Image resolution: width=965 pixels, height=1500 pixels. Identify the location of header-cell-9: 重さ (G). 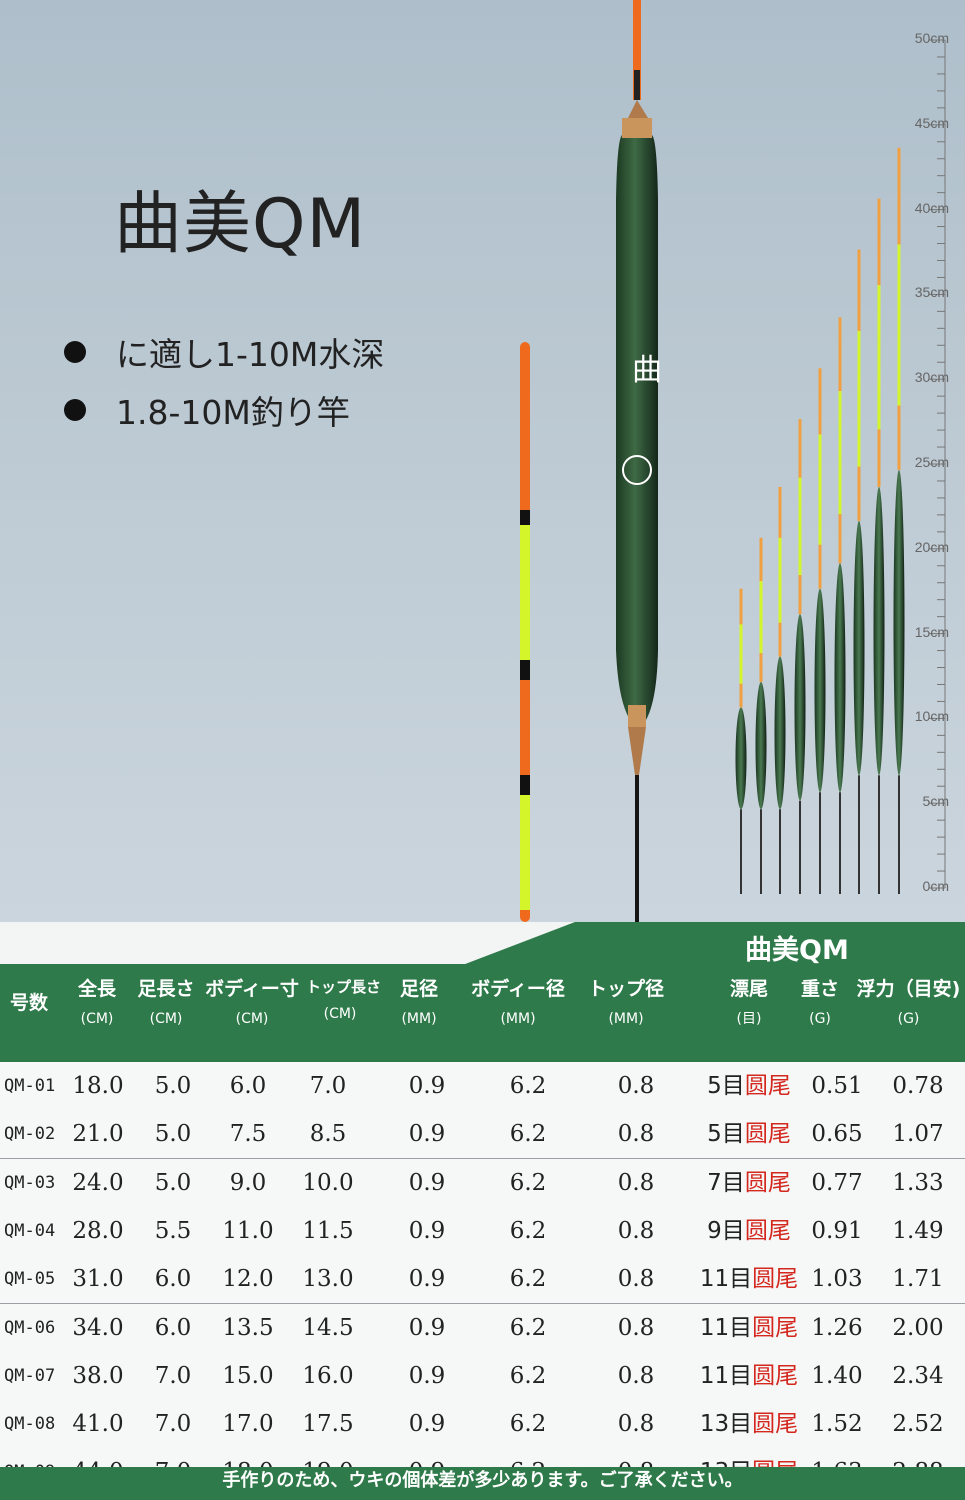
(819, 1002).